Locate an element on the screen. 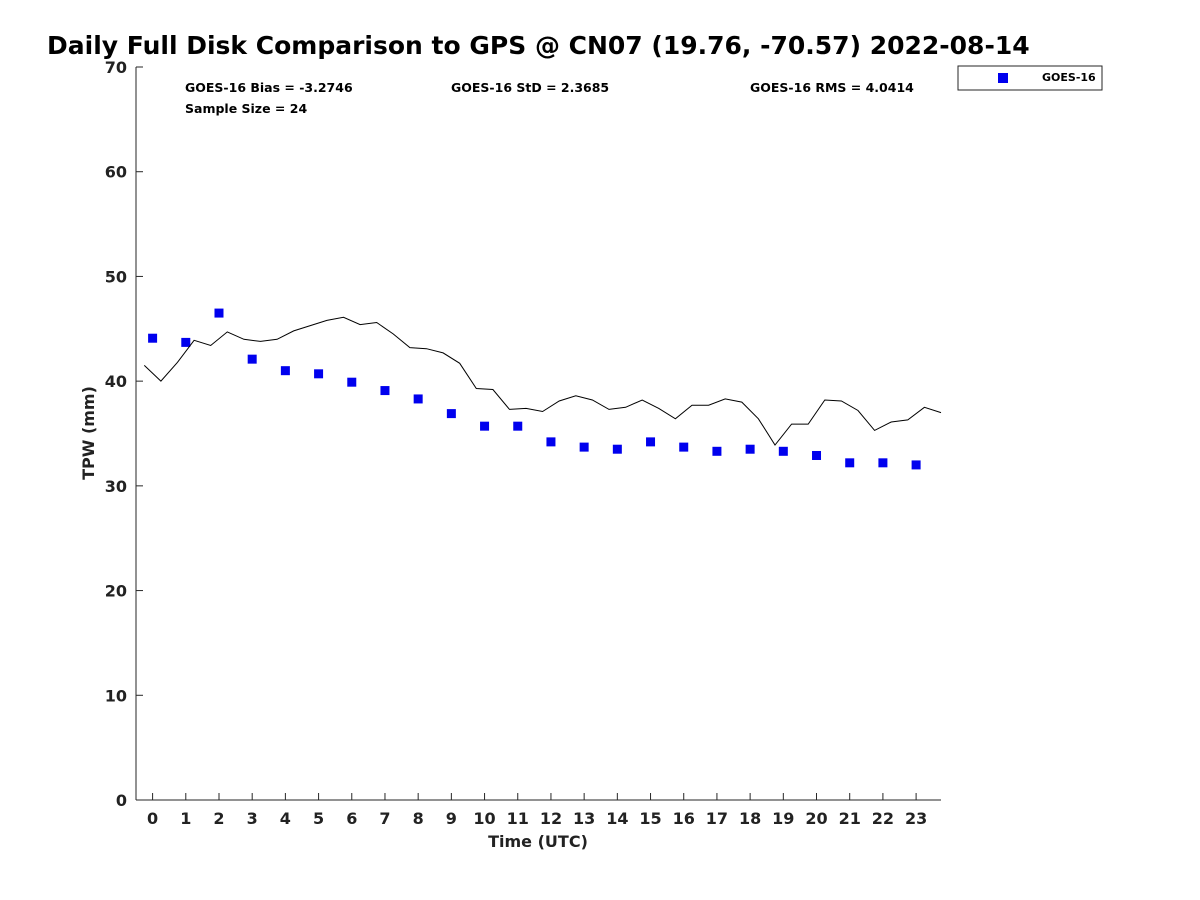  stat-sample-size: Sample Size = 24 is located at coordinates (246, 108).